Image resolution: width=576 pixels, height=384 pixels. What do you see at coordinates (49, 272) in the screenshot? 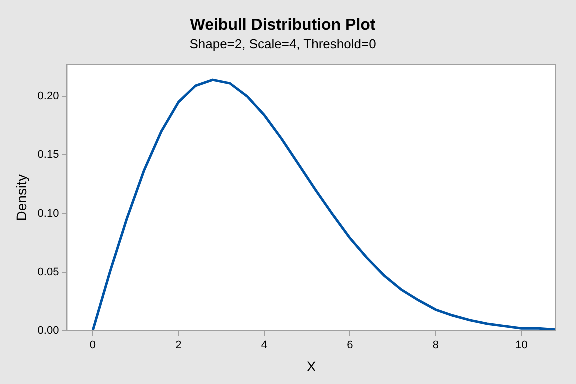
I see `y-tick-label: 0.05` at bounding box center [49, 272].